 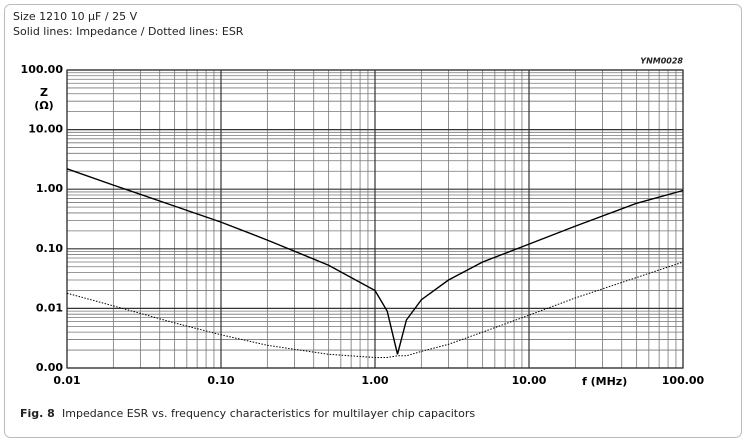 What do you see at coordinates (49, 307) in the screenshot?
I see `y-tick-label: 0.01` at bounding box center [49, 307].